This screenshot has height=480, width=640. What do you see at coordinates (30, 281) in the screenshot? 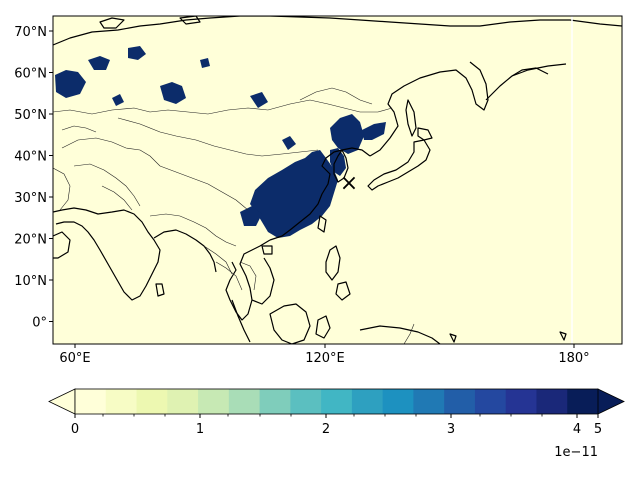
I see `lat-tick-label: 10°N` at bounding box center [30, 281].